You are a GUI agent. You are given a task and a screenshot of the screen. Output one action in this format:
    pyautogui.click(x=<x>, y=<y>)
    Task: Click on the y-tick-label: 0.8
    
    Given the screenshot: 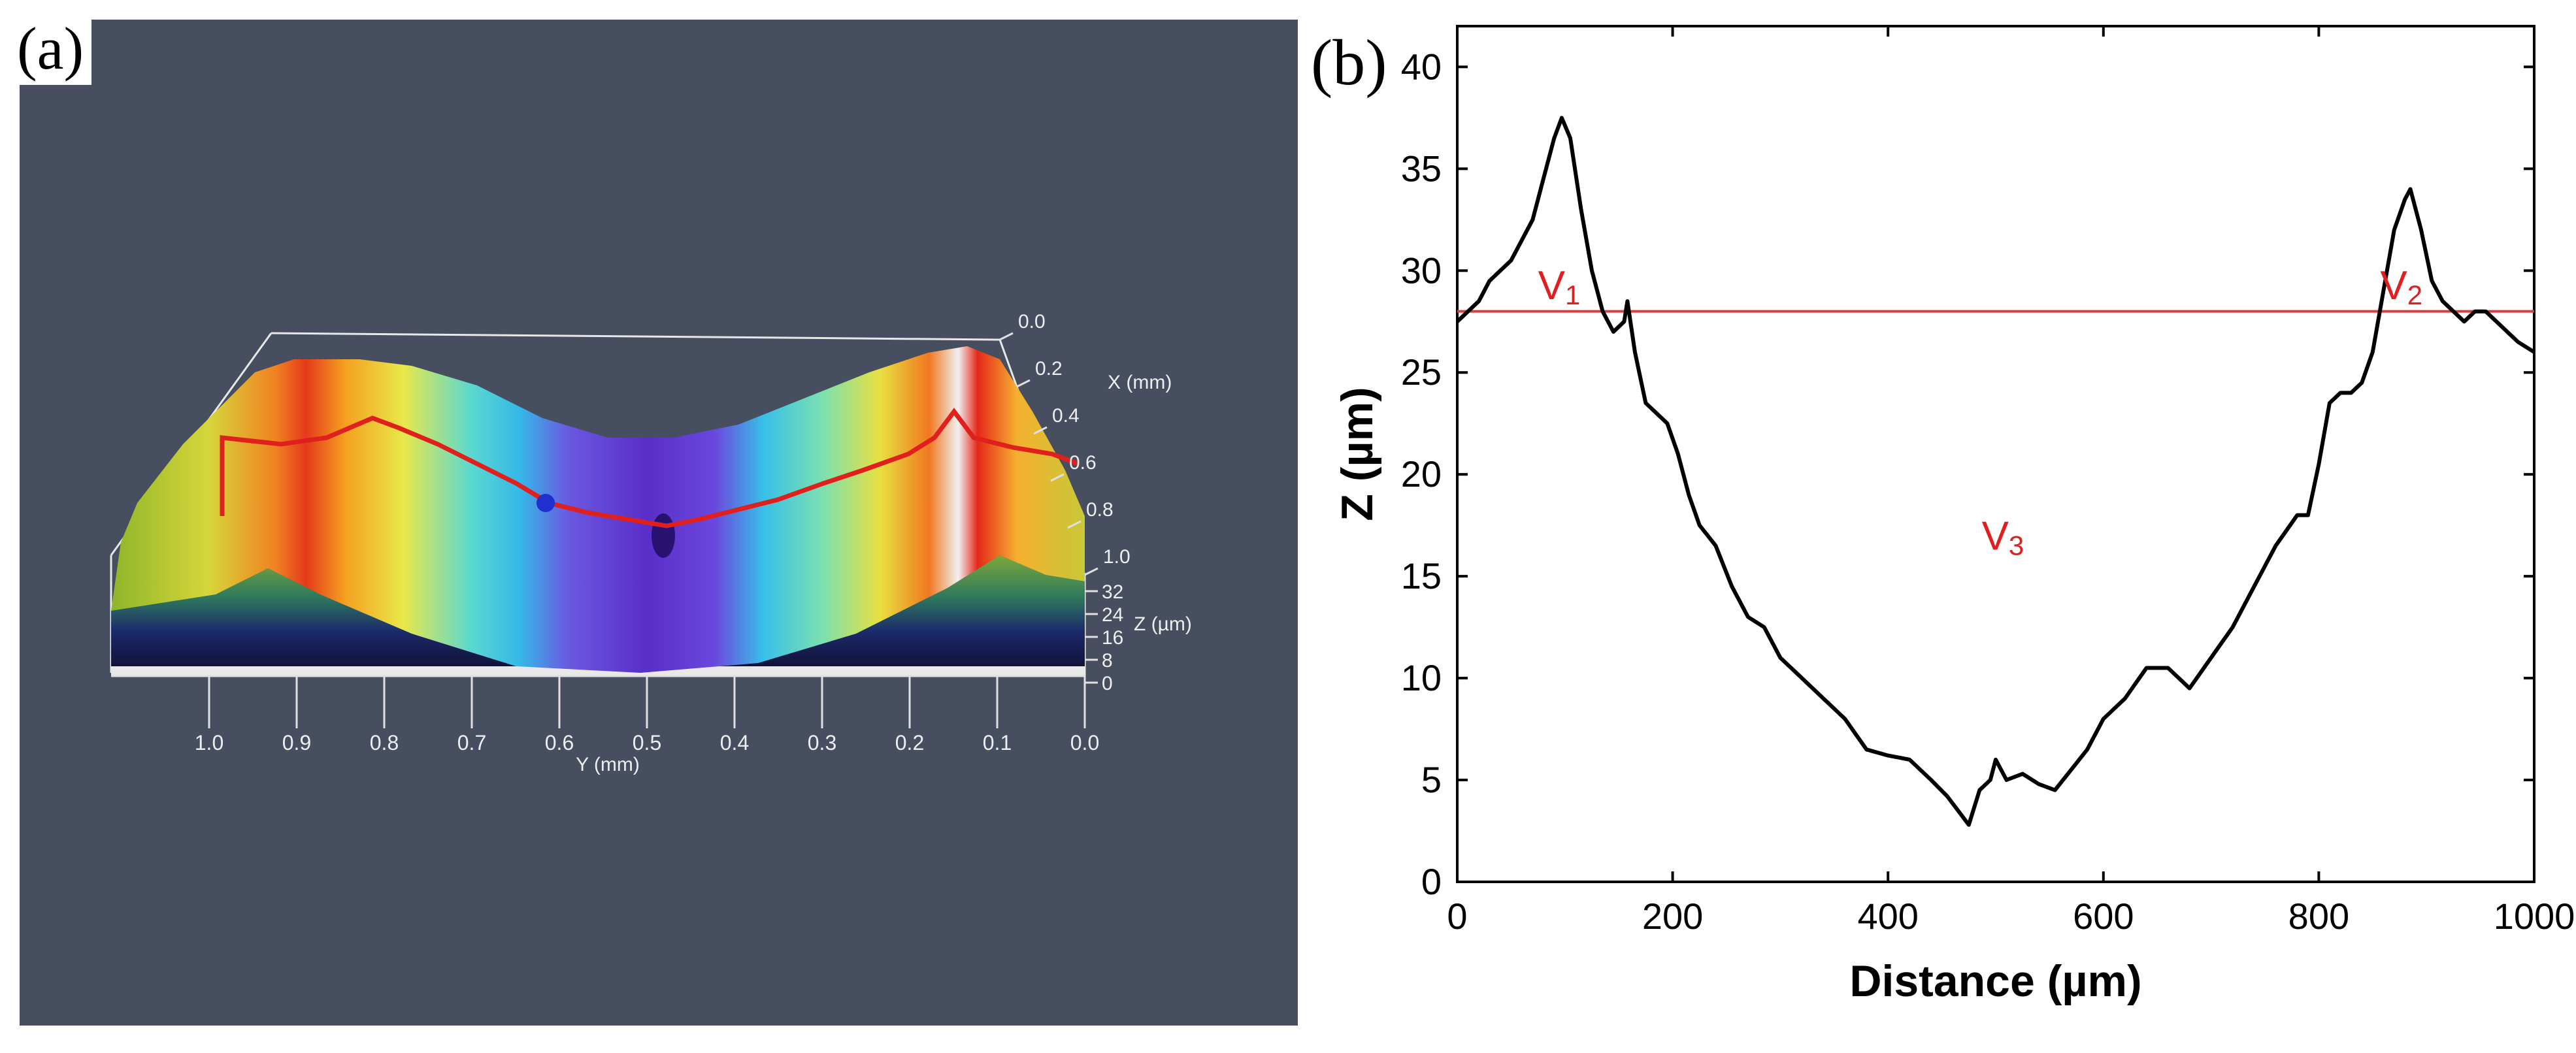 What is the action you would take?
    pyautogui.click(x=384, y=742)
    